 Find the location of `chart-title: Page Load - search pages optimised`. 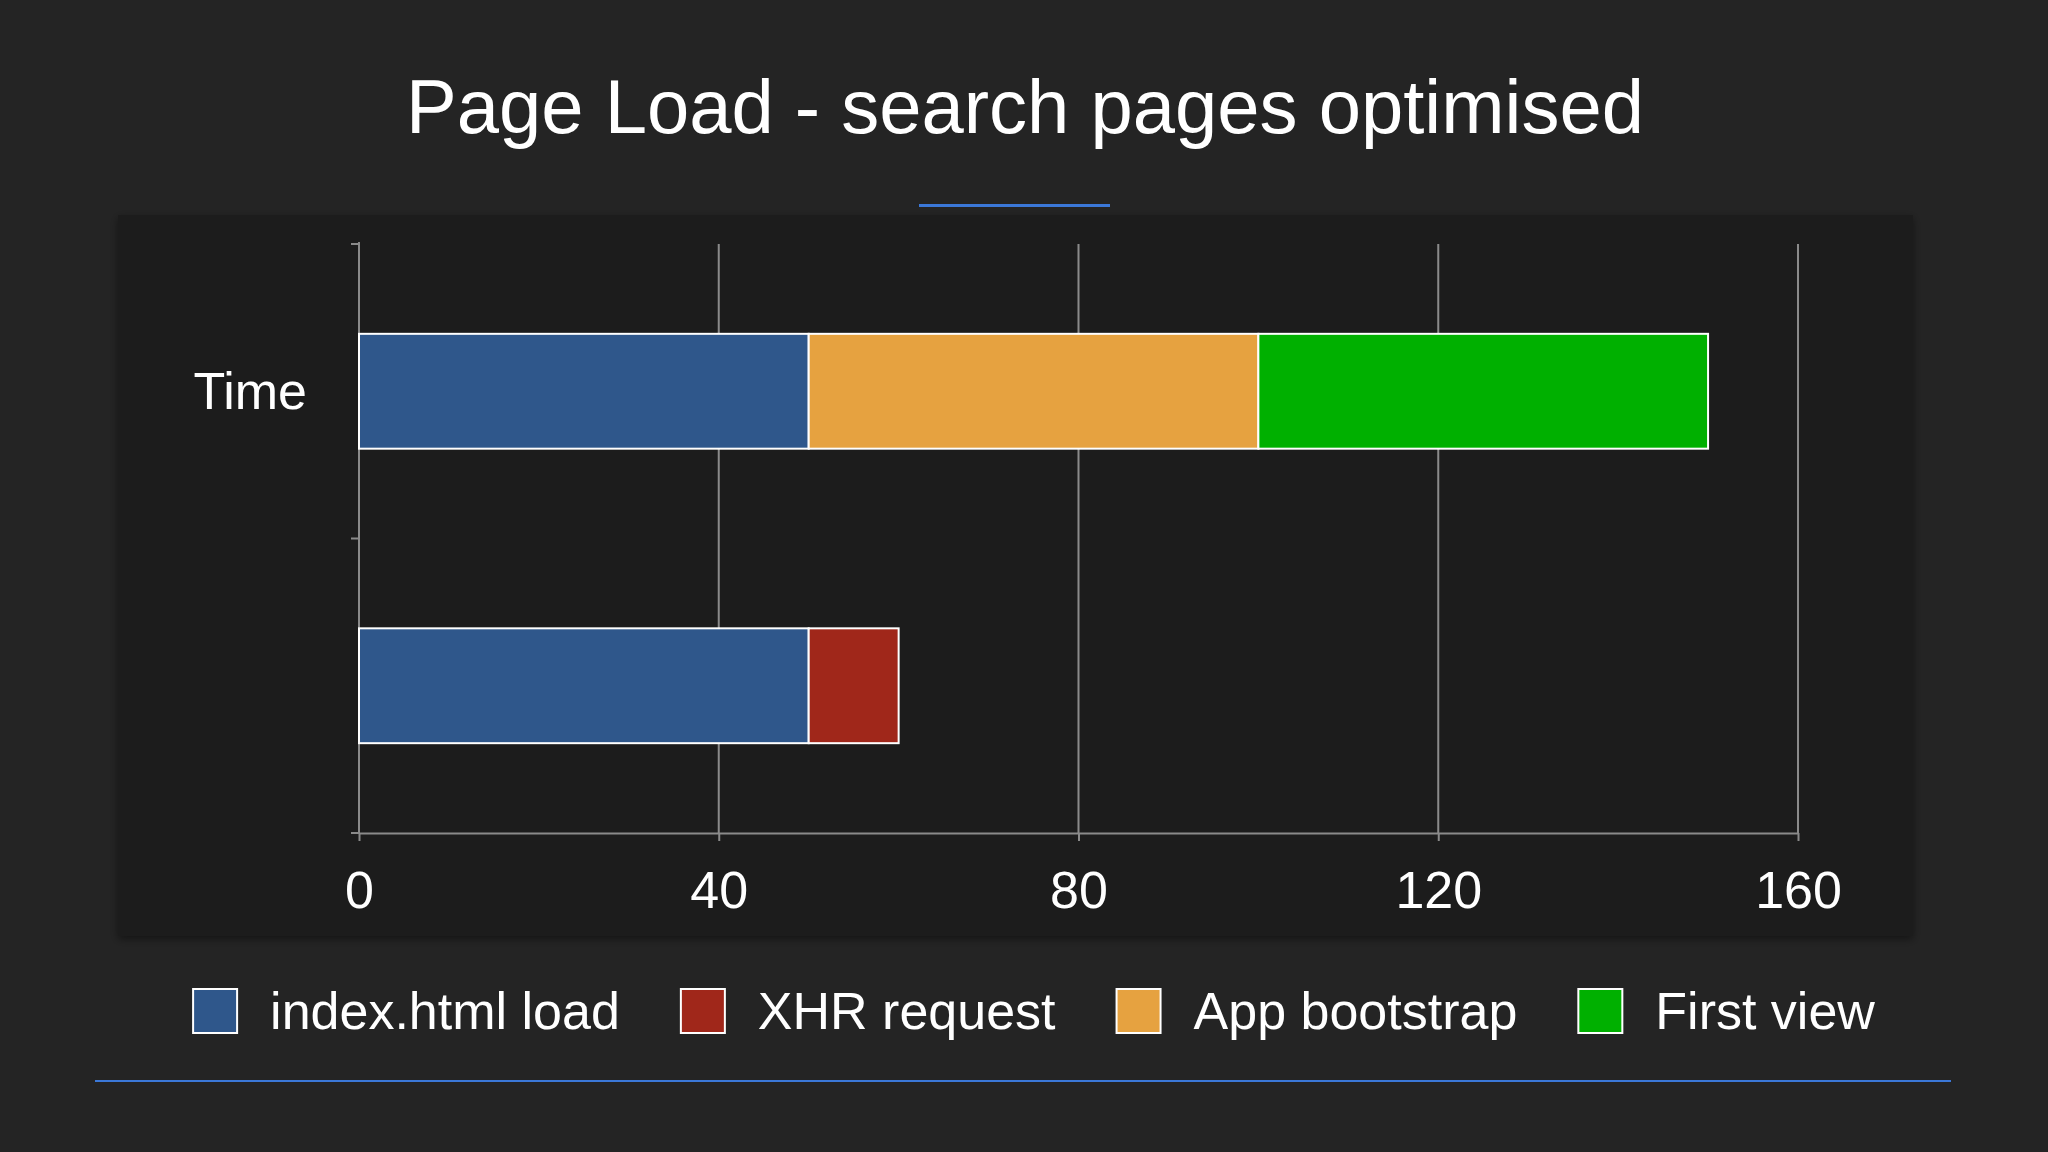

chart-title: Page Load - search pages optimised is located at coordinates (1025, 106).